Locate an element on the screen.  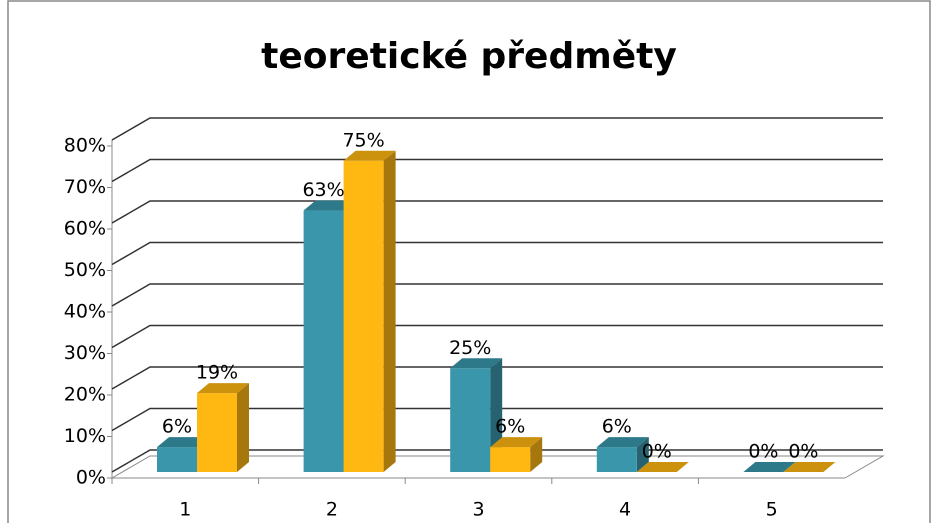
data-label: 25% is located at coordinates (470, 348).